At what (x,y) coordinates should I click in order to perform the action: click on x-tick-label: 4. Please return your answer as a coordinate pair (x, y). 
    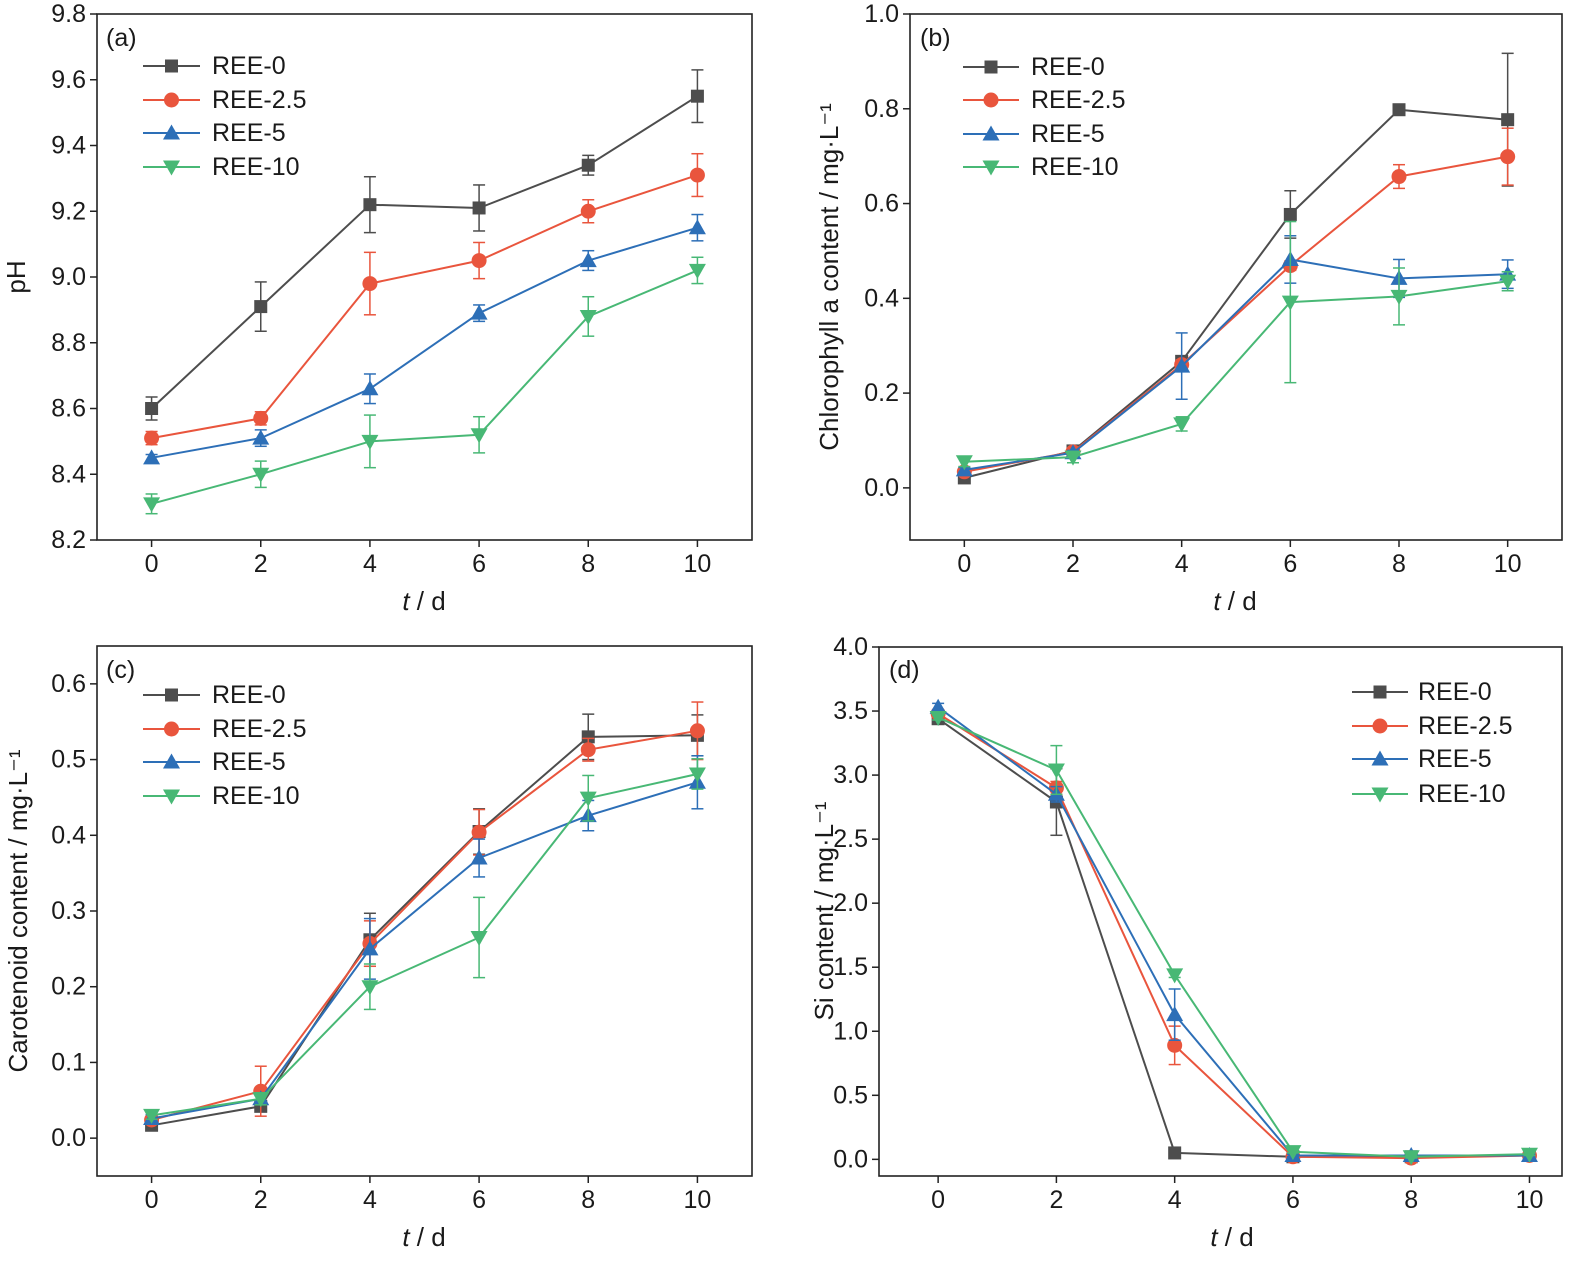
    Looking at the image, I should click on (370, 1200).